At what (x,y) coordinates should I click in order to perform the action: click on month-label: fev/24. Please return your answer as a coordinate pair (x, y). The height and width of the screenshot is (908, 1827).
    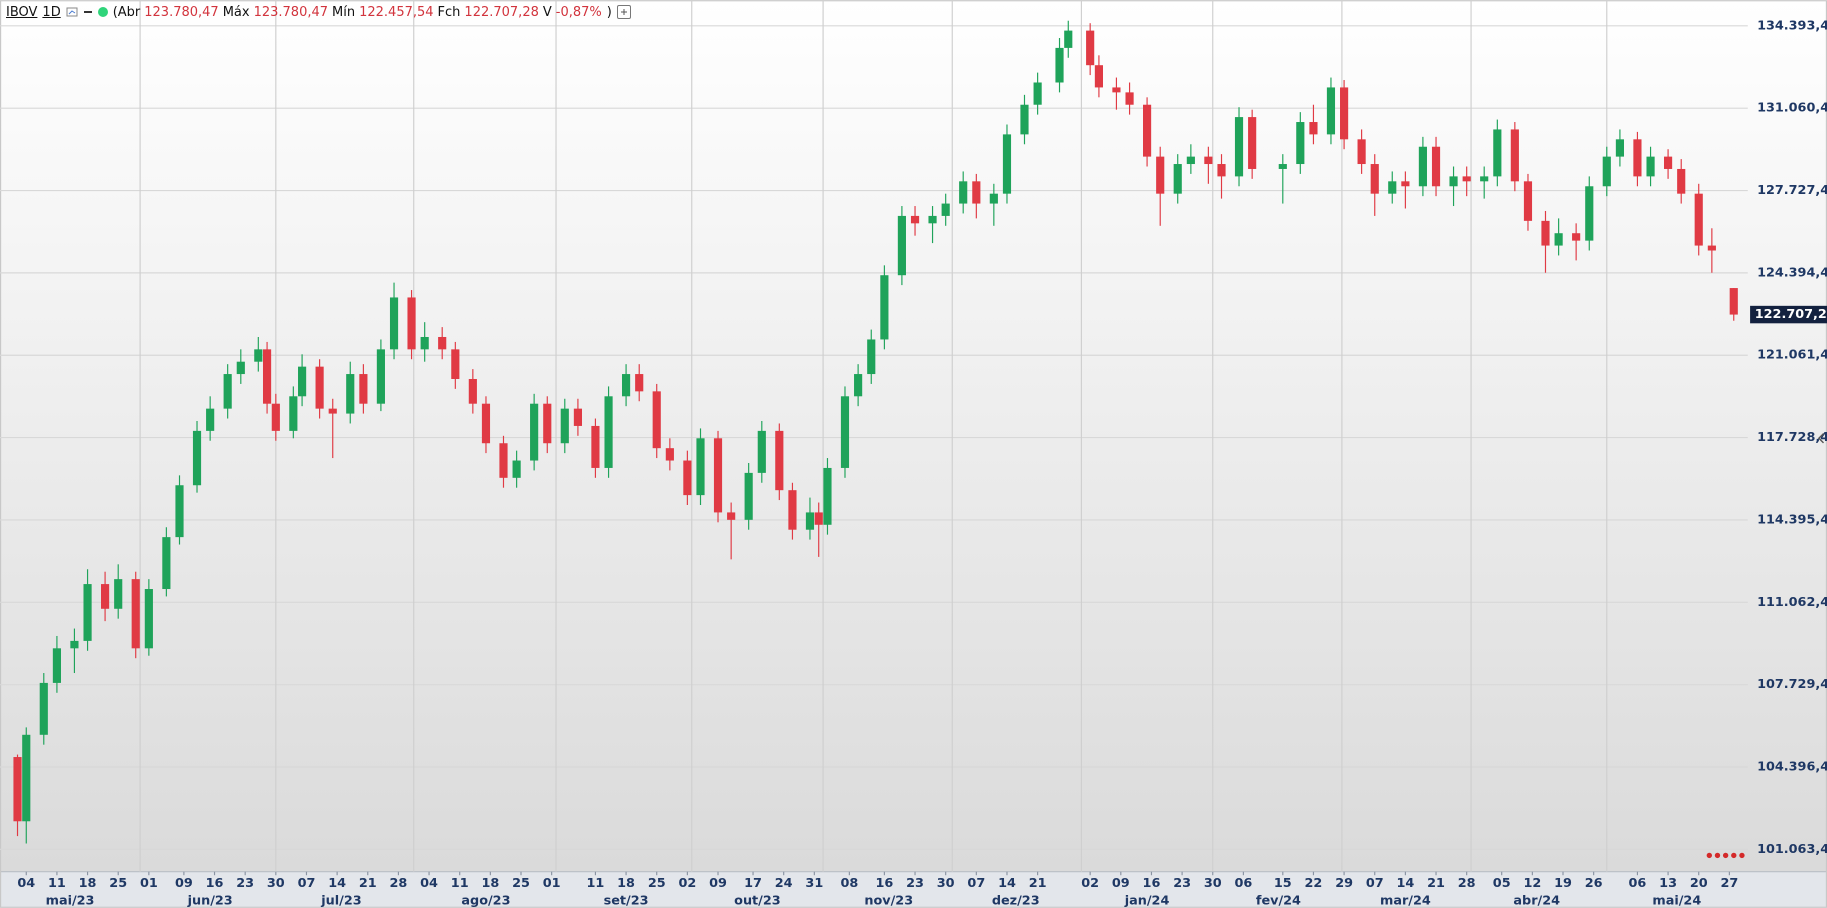
    Looking at the image, I should click on (1278, 900).